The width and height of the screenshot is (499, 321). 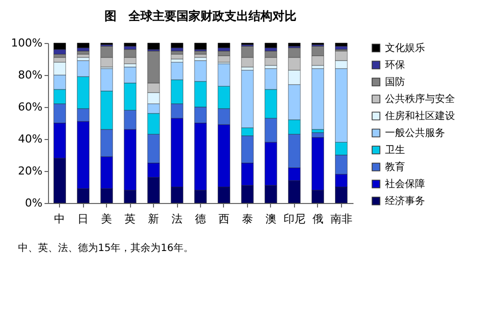 I want to click on x-tick-label: 德, so click(x=200, y=219).